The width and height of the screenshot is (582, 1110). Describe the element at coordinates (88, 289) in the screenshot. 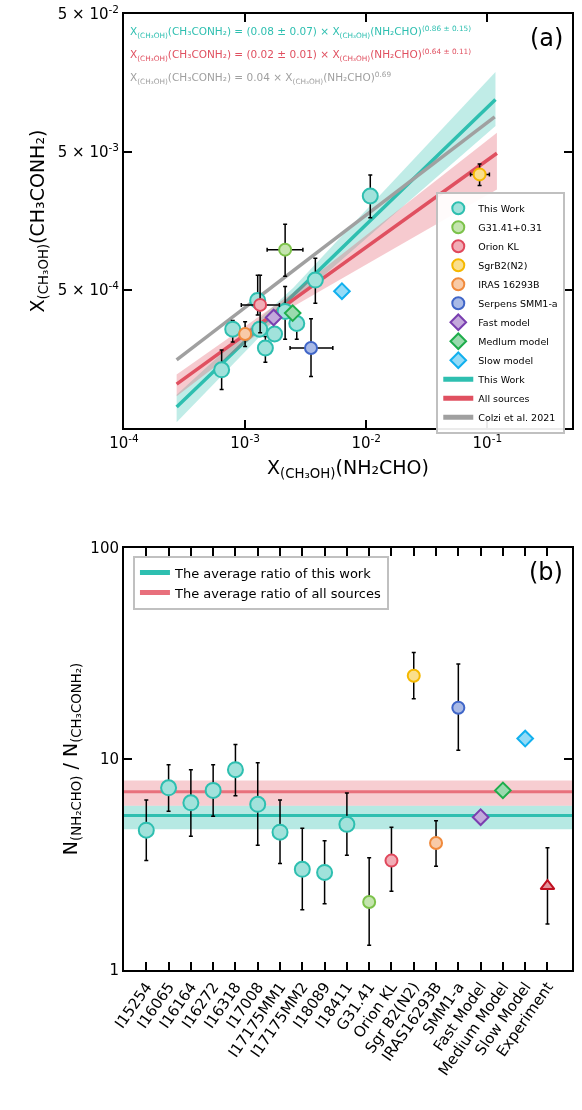

I see `y-tick-label: 5 × 10$^{-4}$` at that location.